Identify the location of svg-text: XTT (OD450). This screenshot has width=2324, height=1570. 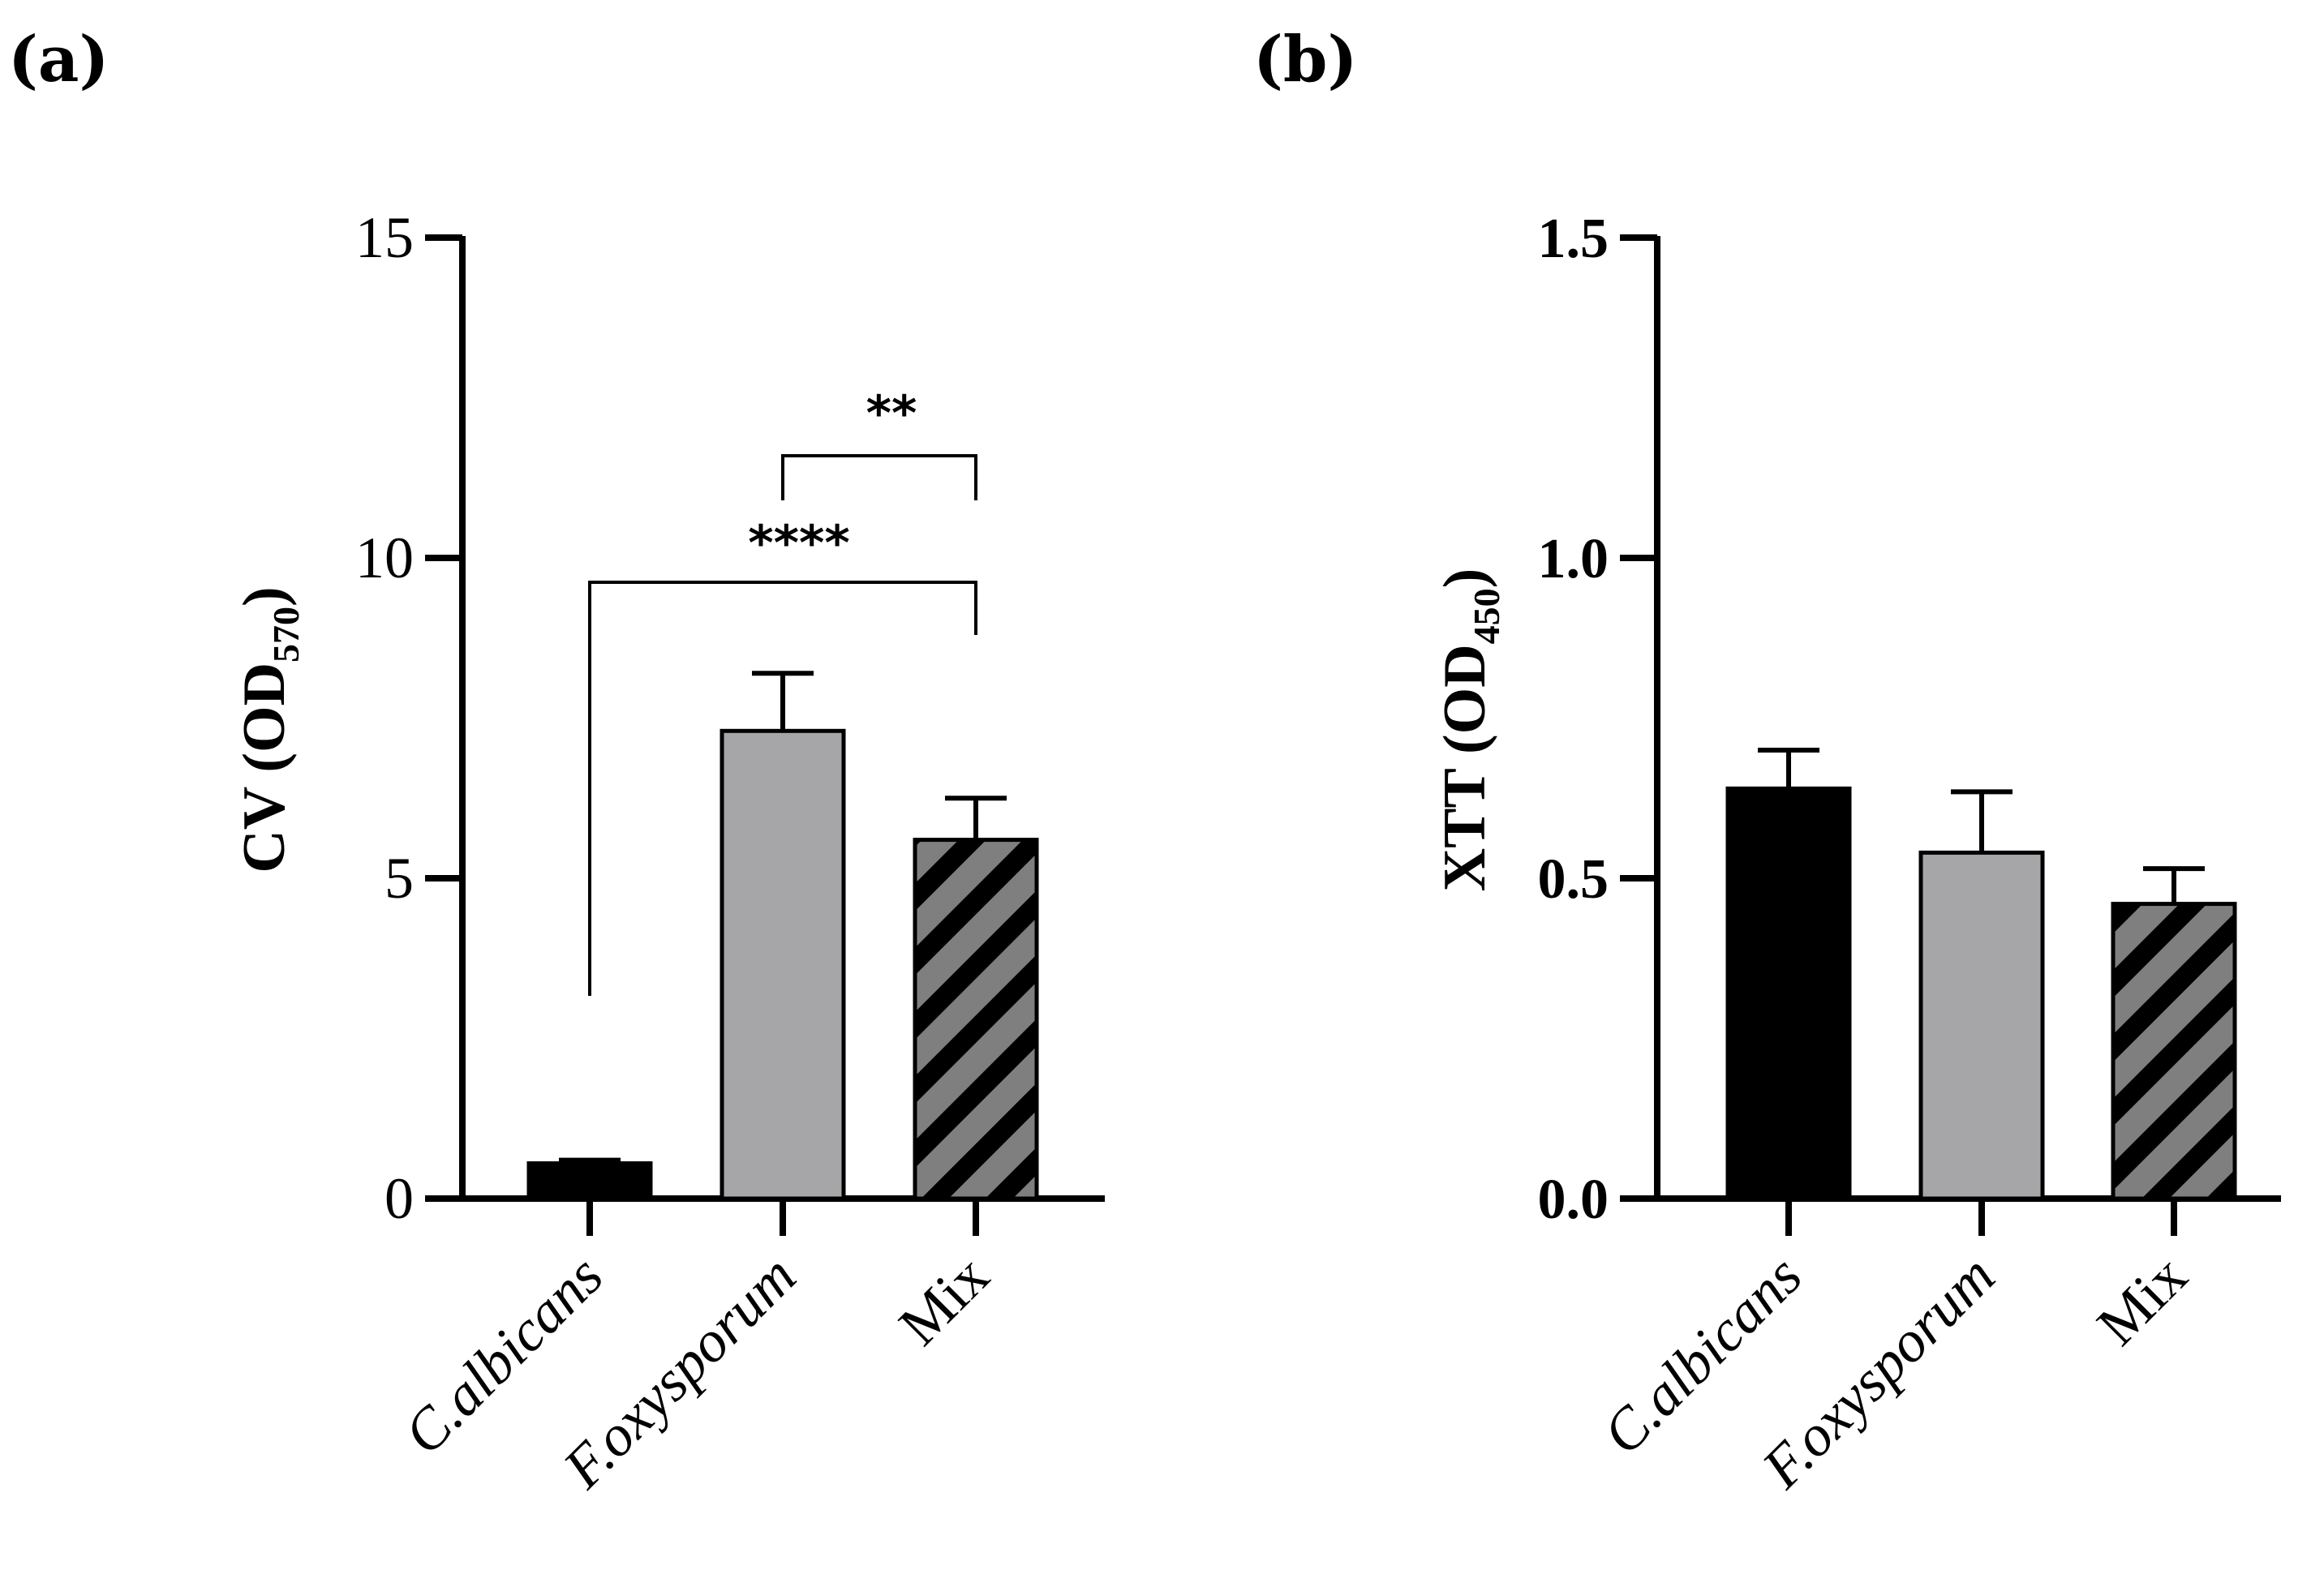
(1469, 730).